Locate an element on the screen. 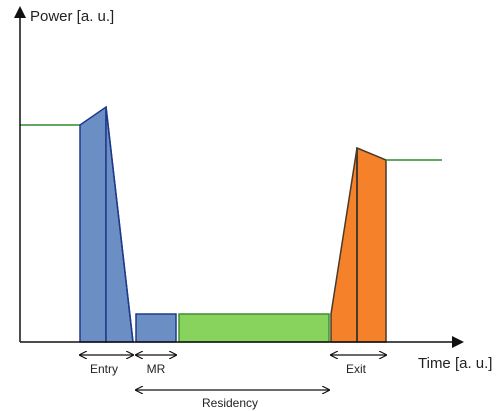  exit-ramp-up-block is located at coordinates (344, 245).